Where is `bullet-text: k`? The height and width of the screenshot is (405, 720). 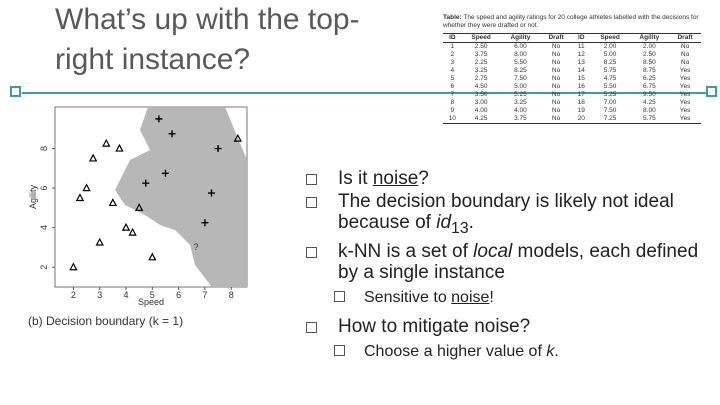 bullet-text: k is located at coordinates (550, 351).